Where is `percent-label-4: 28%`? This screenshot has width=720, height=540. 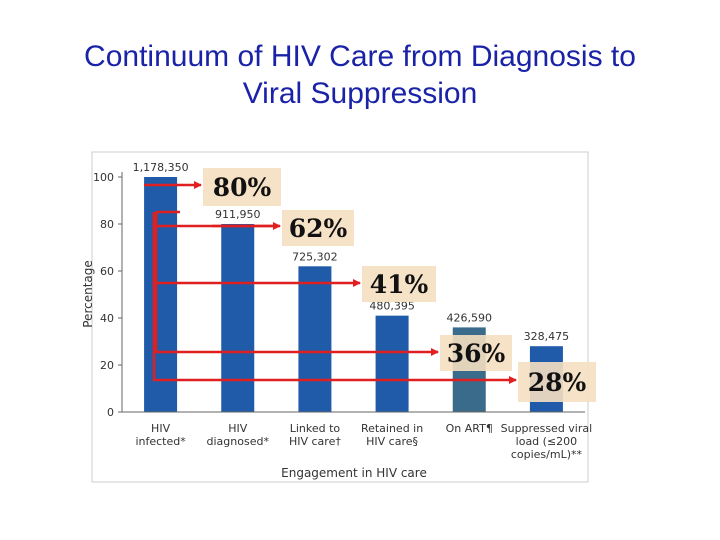
percent-label-4: 28% is located at coordinates (557, 382).